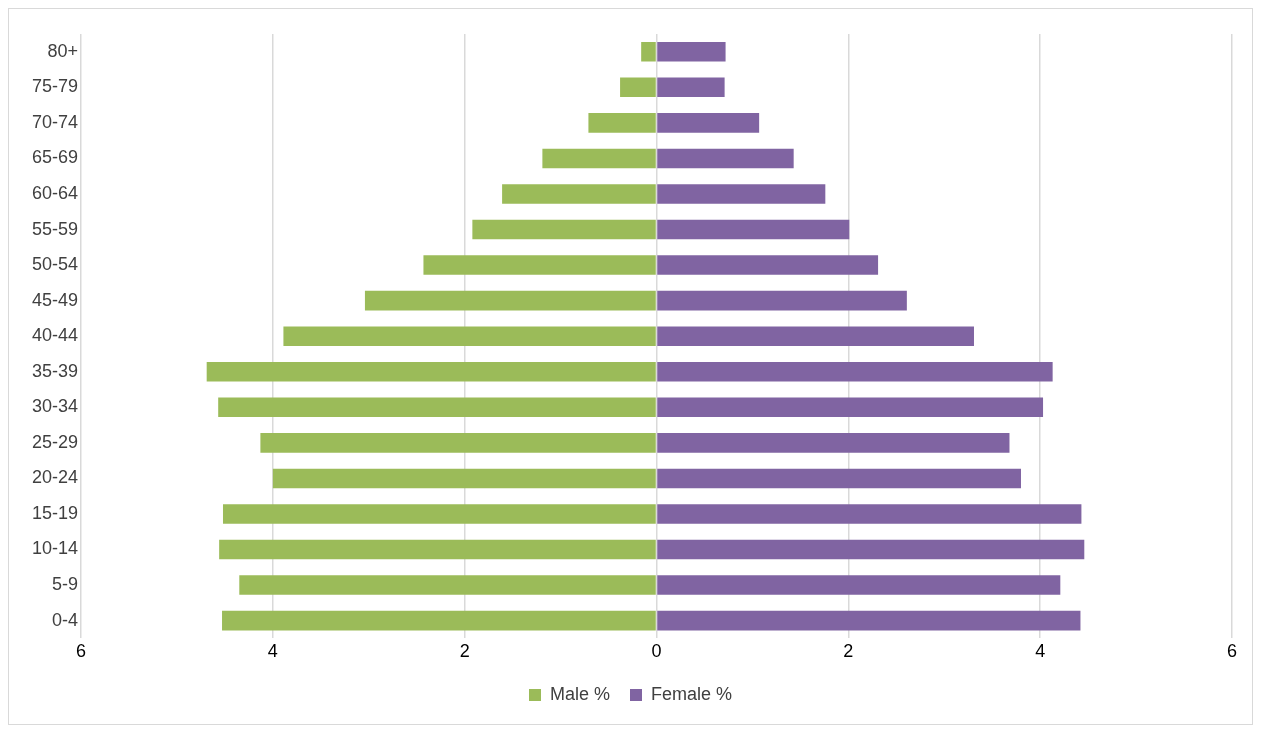 This screenshot has height=733, width=1261. Describe the element at coordinates (55, 335) in the screenshot. I see `y-tick-label: 40-44` at that location.